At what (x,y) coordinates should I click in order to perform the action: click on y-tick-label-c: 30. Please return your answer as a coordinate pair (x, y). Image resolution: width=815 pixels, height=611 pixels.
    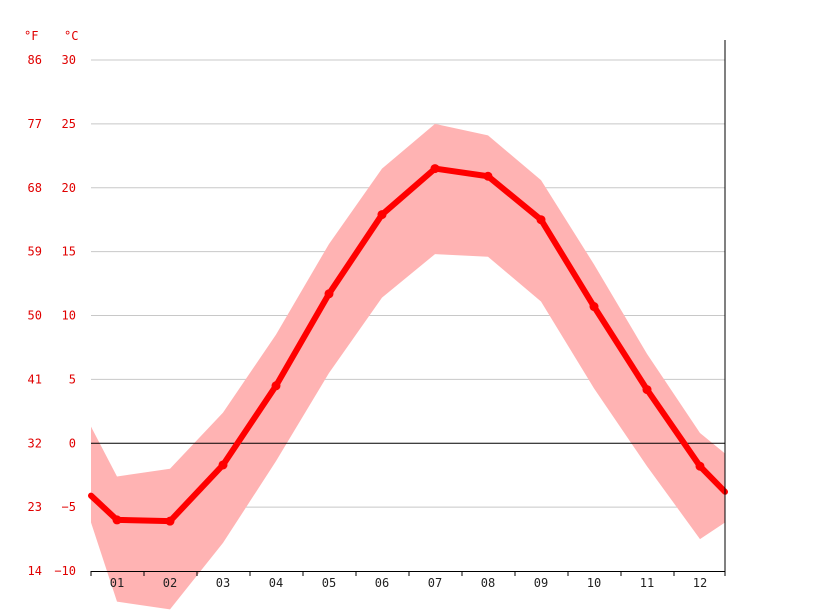
    Looking at the image, I should click on (69, 60).